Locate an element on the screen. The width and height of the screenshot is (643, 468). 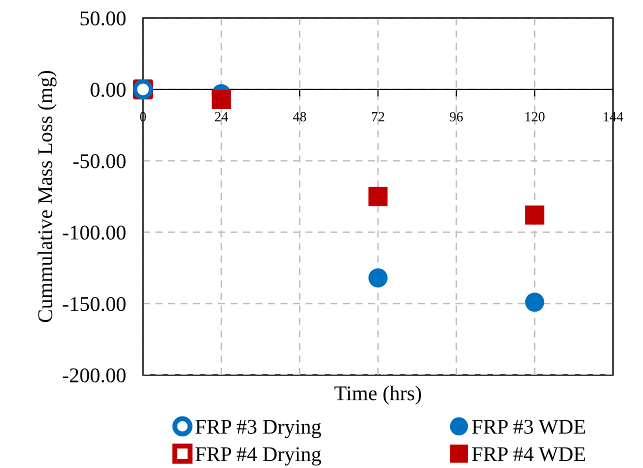
legend-label: FRP #4 Drying is located at coordinates (259, 456).